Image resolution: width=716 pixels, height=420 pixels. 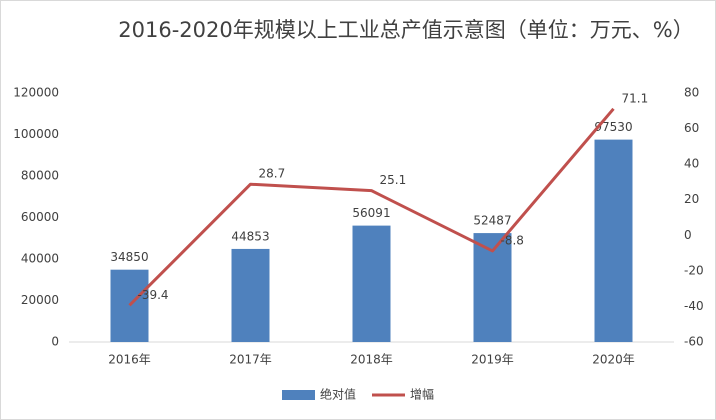 What do you see at coordinates (250, 360) in the screenshot?
I see `x-tick-label: 2017年` at bounding box center [250, 360].